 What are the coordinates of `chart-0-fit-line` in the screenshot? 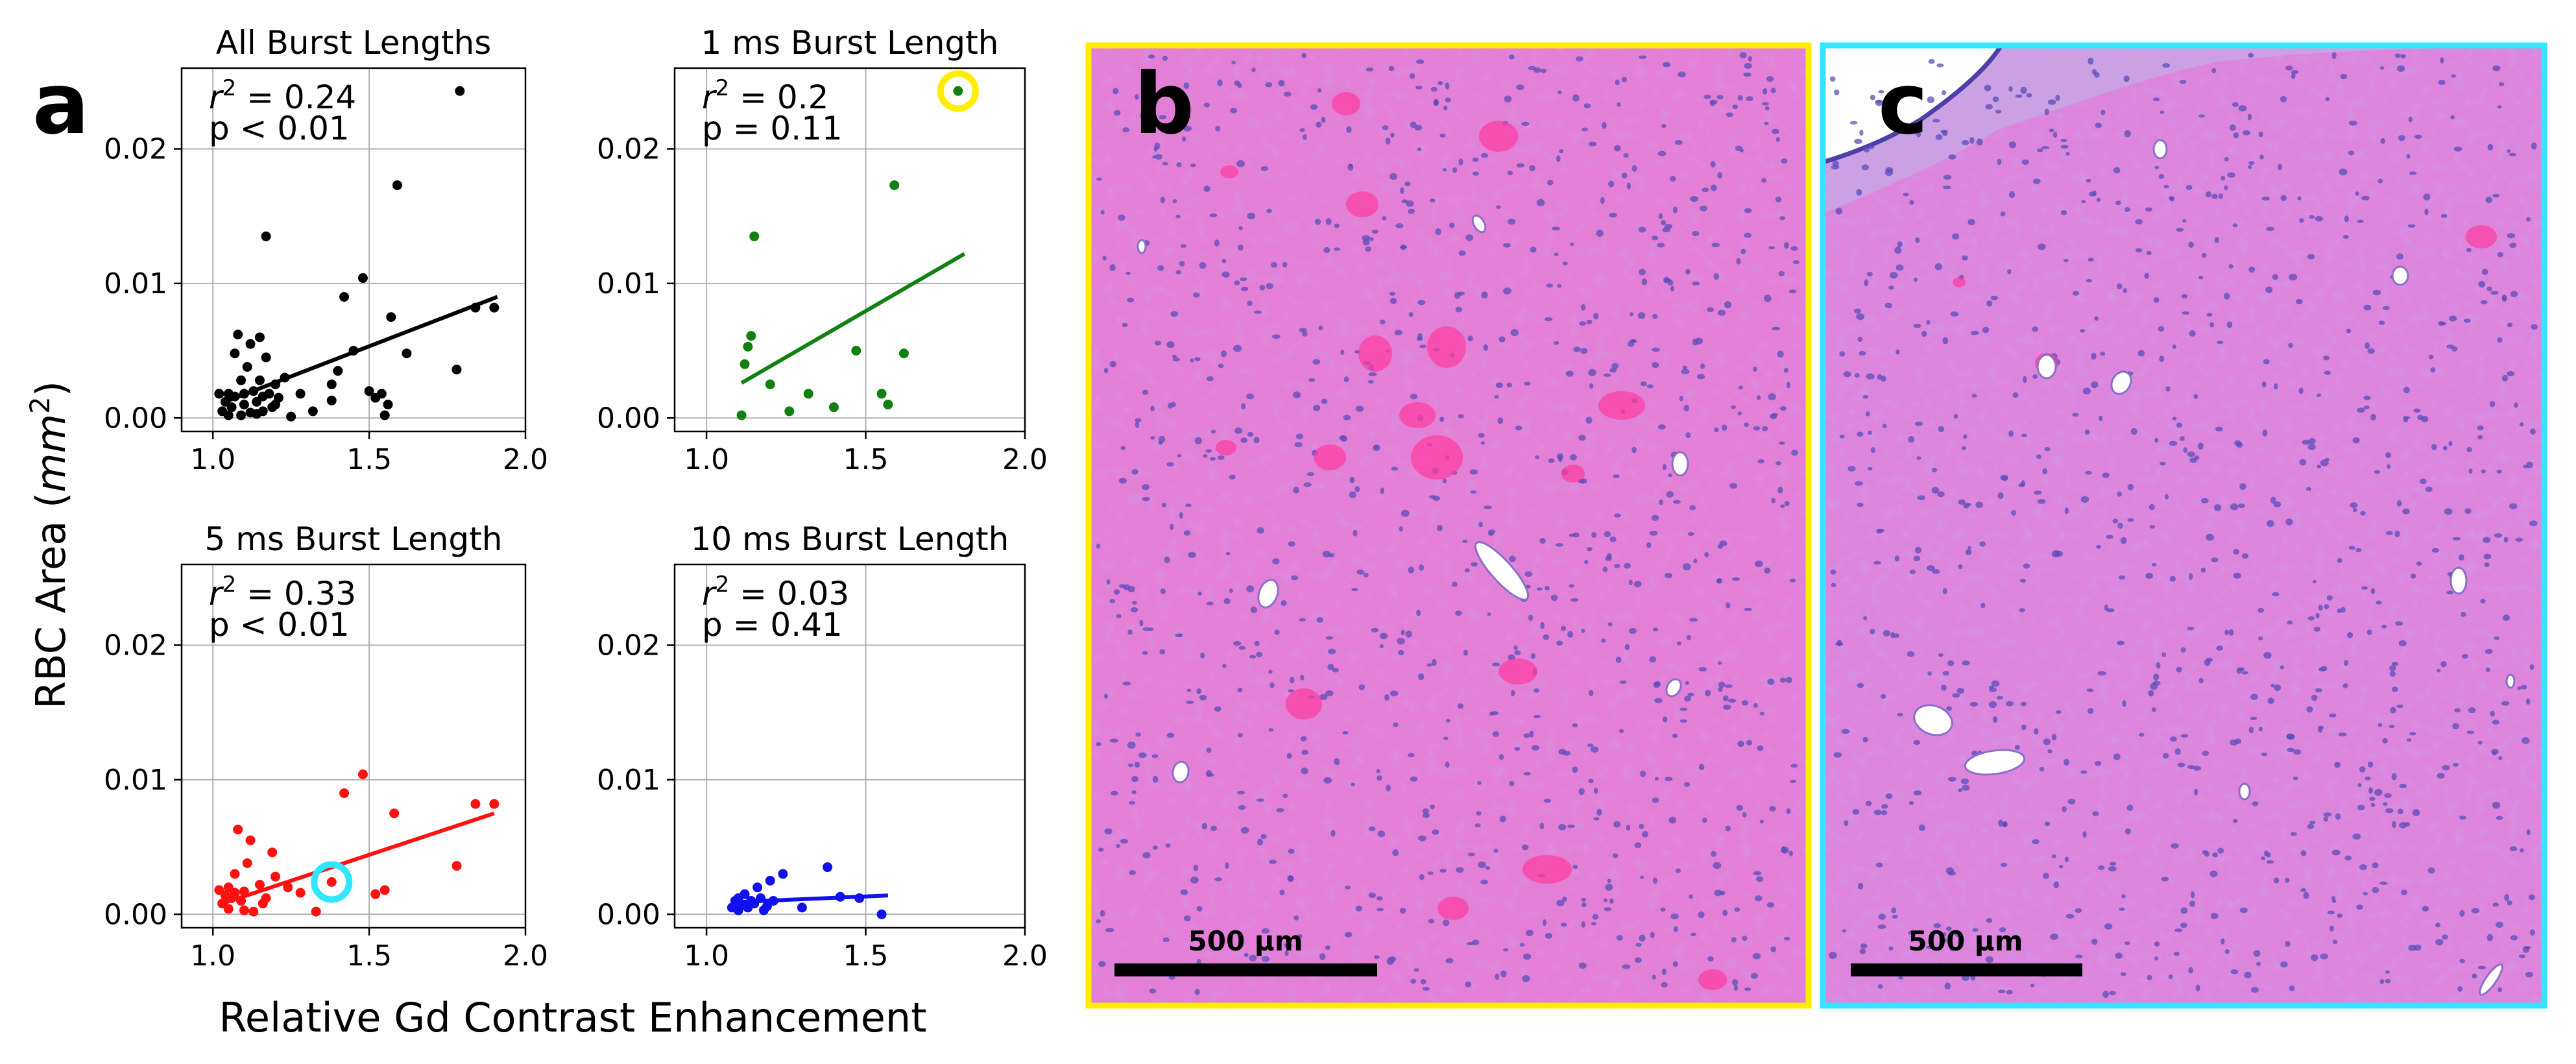 It's located at (363, 349).